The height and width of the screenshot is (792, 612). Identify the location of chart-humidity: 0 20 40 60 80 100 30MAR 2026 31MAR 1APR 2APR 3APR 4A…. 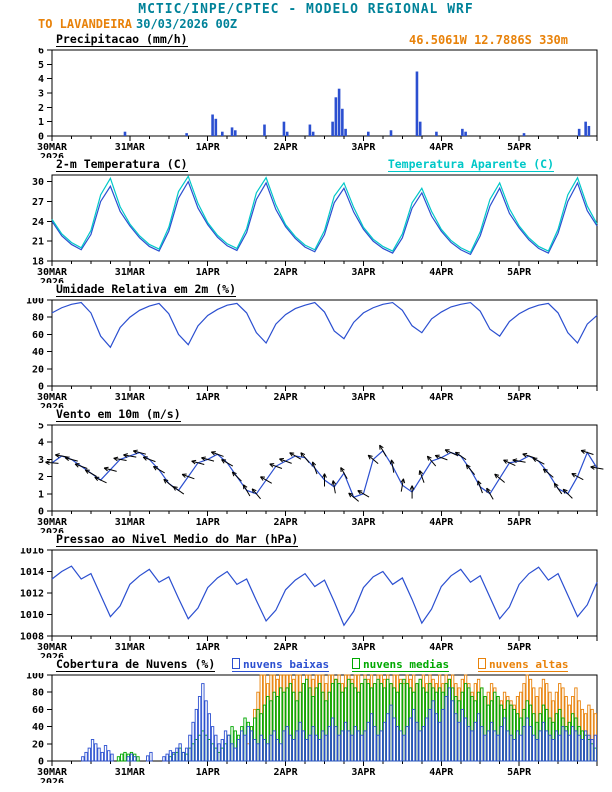
(306, 353).